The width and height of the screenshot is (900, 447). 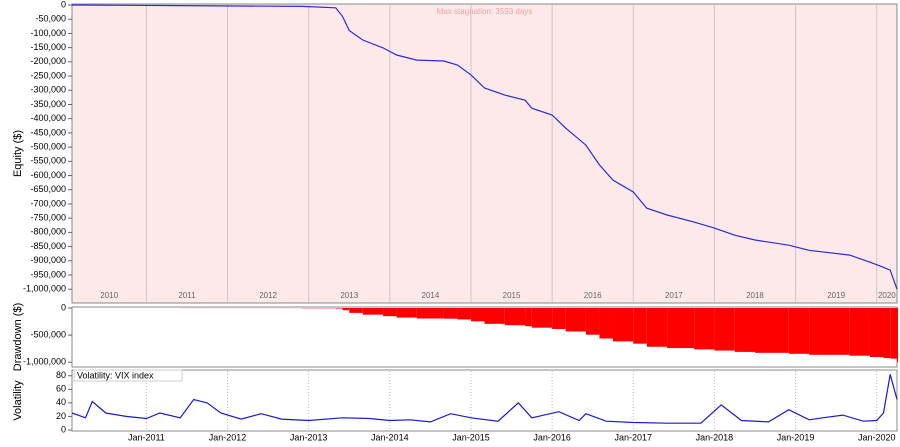 I want to click on y-tick-label: -300,000, so click(x=48, y=90).